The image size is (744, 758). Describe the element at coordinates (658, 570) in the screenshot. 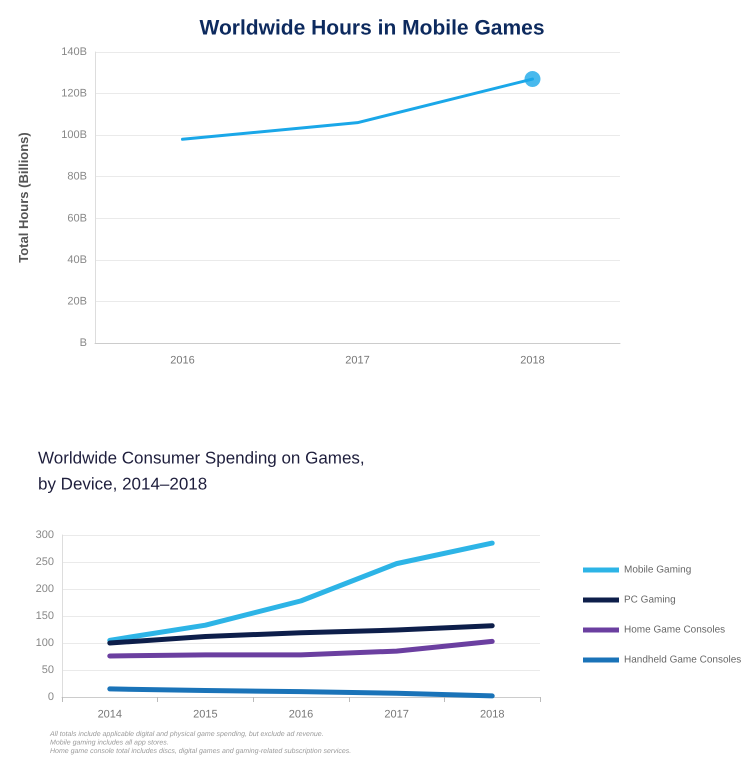

I see `legend-label: Mobile Gaming` at that location.